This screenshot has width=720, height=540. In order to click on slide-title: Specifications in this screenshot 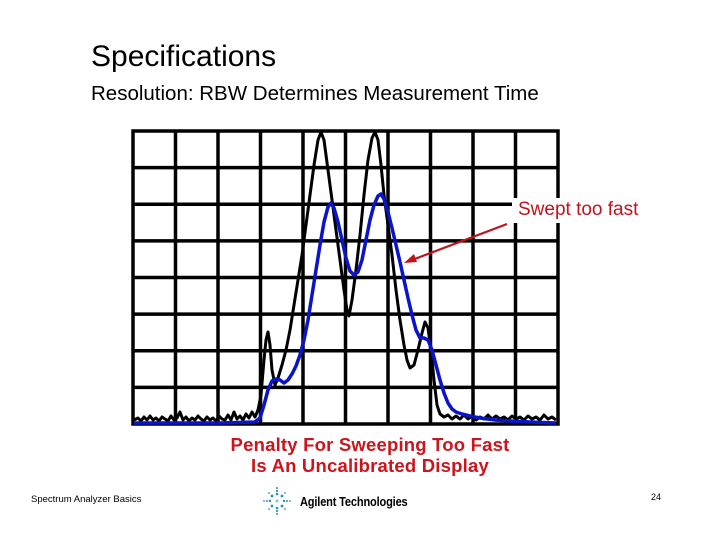, I will do `click(184, 56)`.